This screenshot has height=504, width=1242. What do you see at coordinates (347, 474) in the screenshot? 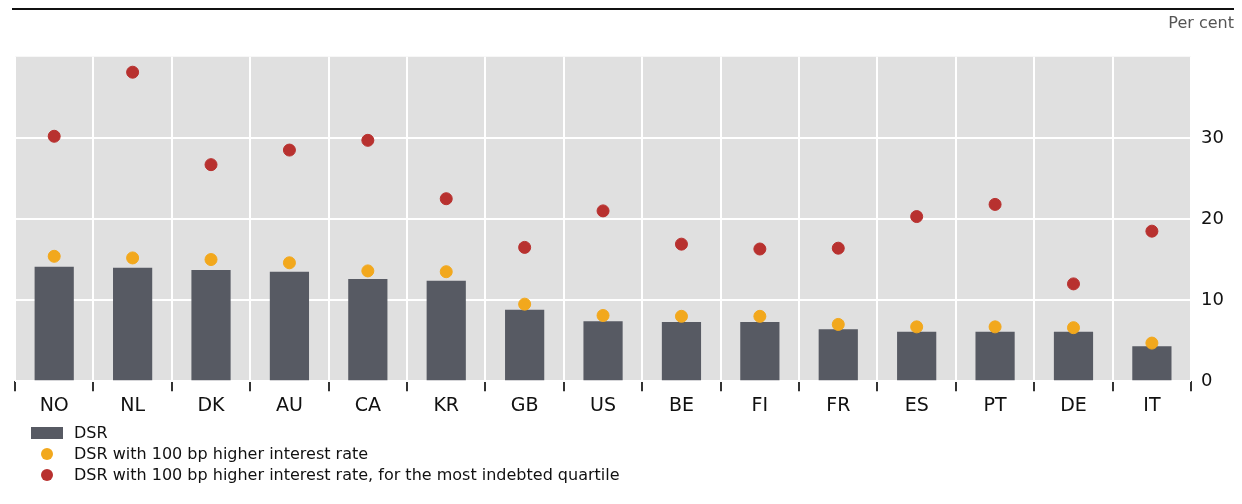
I see `legend-label: DSR with 100 bp higher interest rate, for the most indebted quartile` at bounding box center [347, 474].